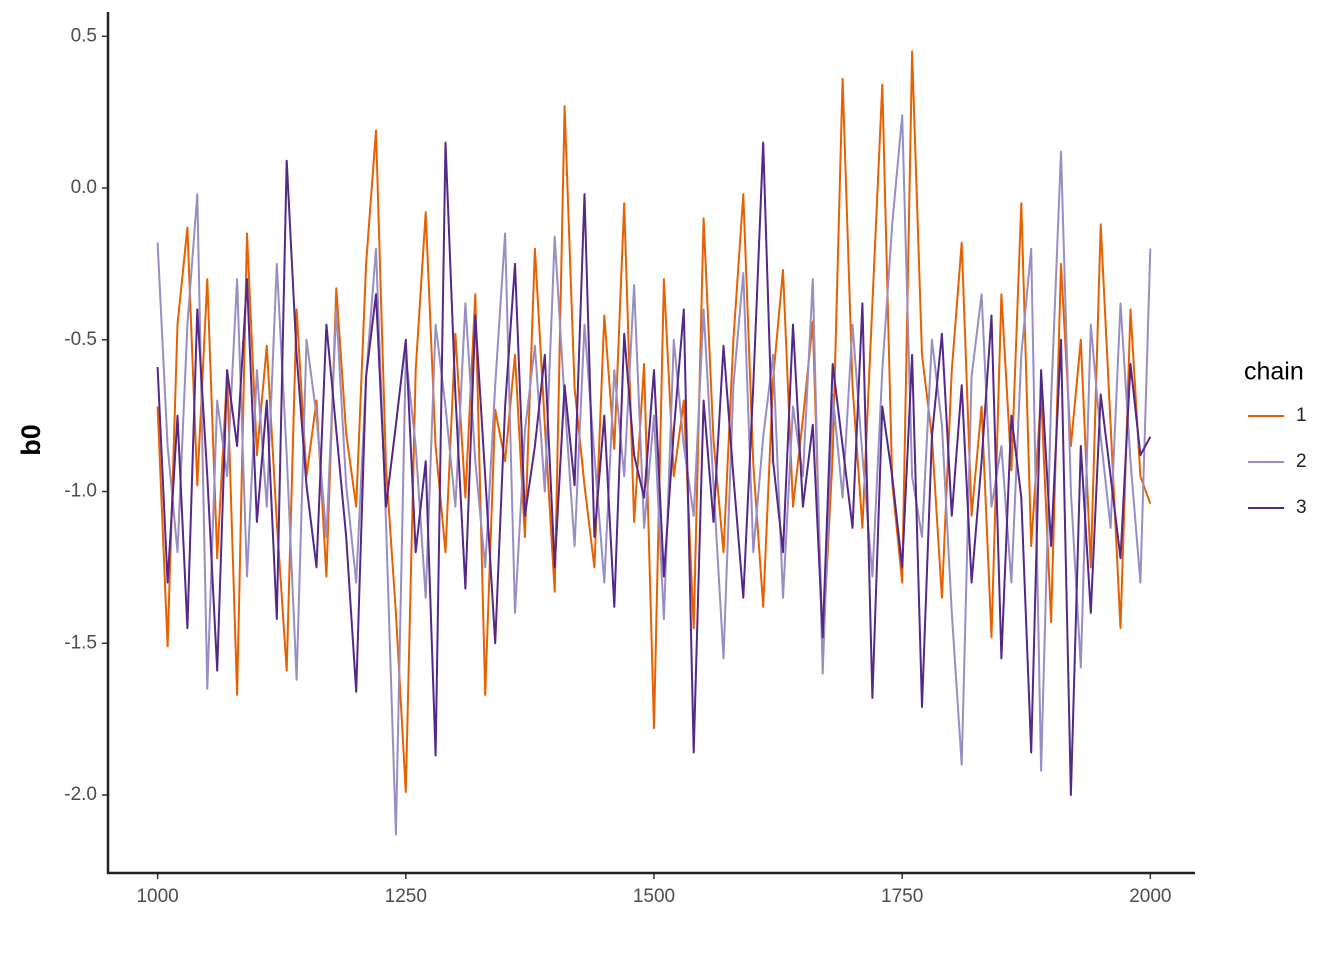 The image size is (1344, 965). What do you see at coordinates (80, 642) in the screenshot?
I see `y-tick-label: -1.5` at bounding box center [80, 642].